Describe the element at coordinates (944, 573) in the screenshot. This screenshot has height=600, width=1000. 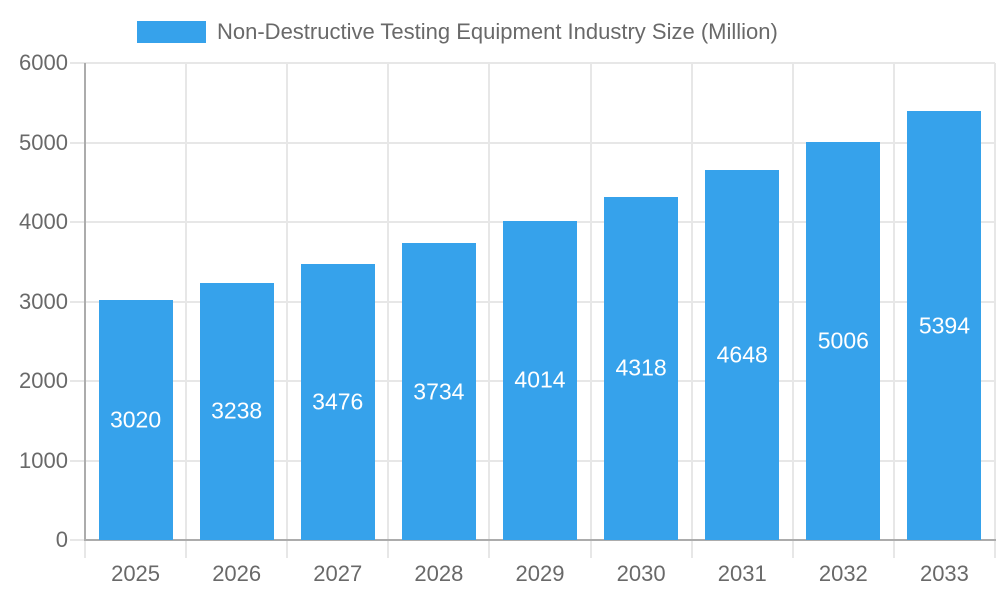
I see `x-tick-label: 2033` at that location.